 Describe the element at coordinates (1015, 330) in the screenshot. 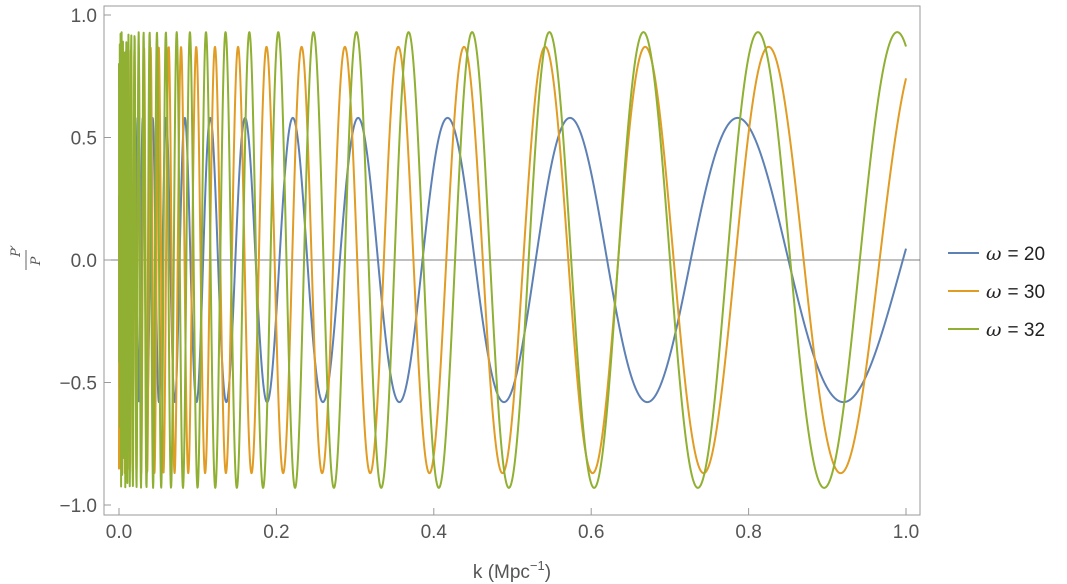

I see `legend-label: ω = 32` at that location.